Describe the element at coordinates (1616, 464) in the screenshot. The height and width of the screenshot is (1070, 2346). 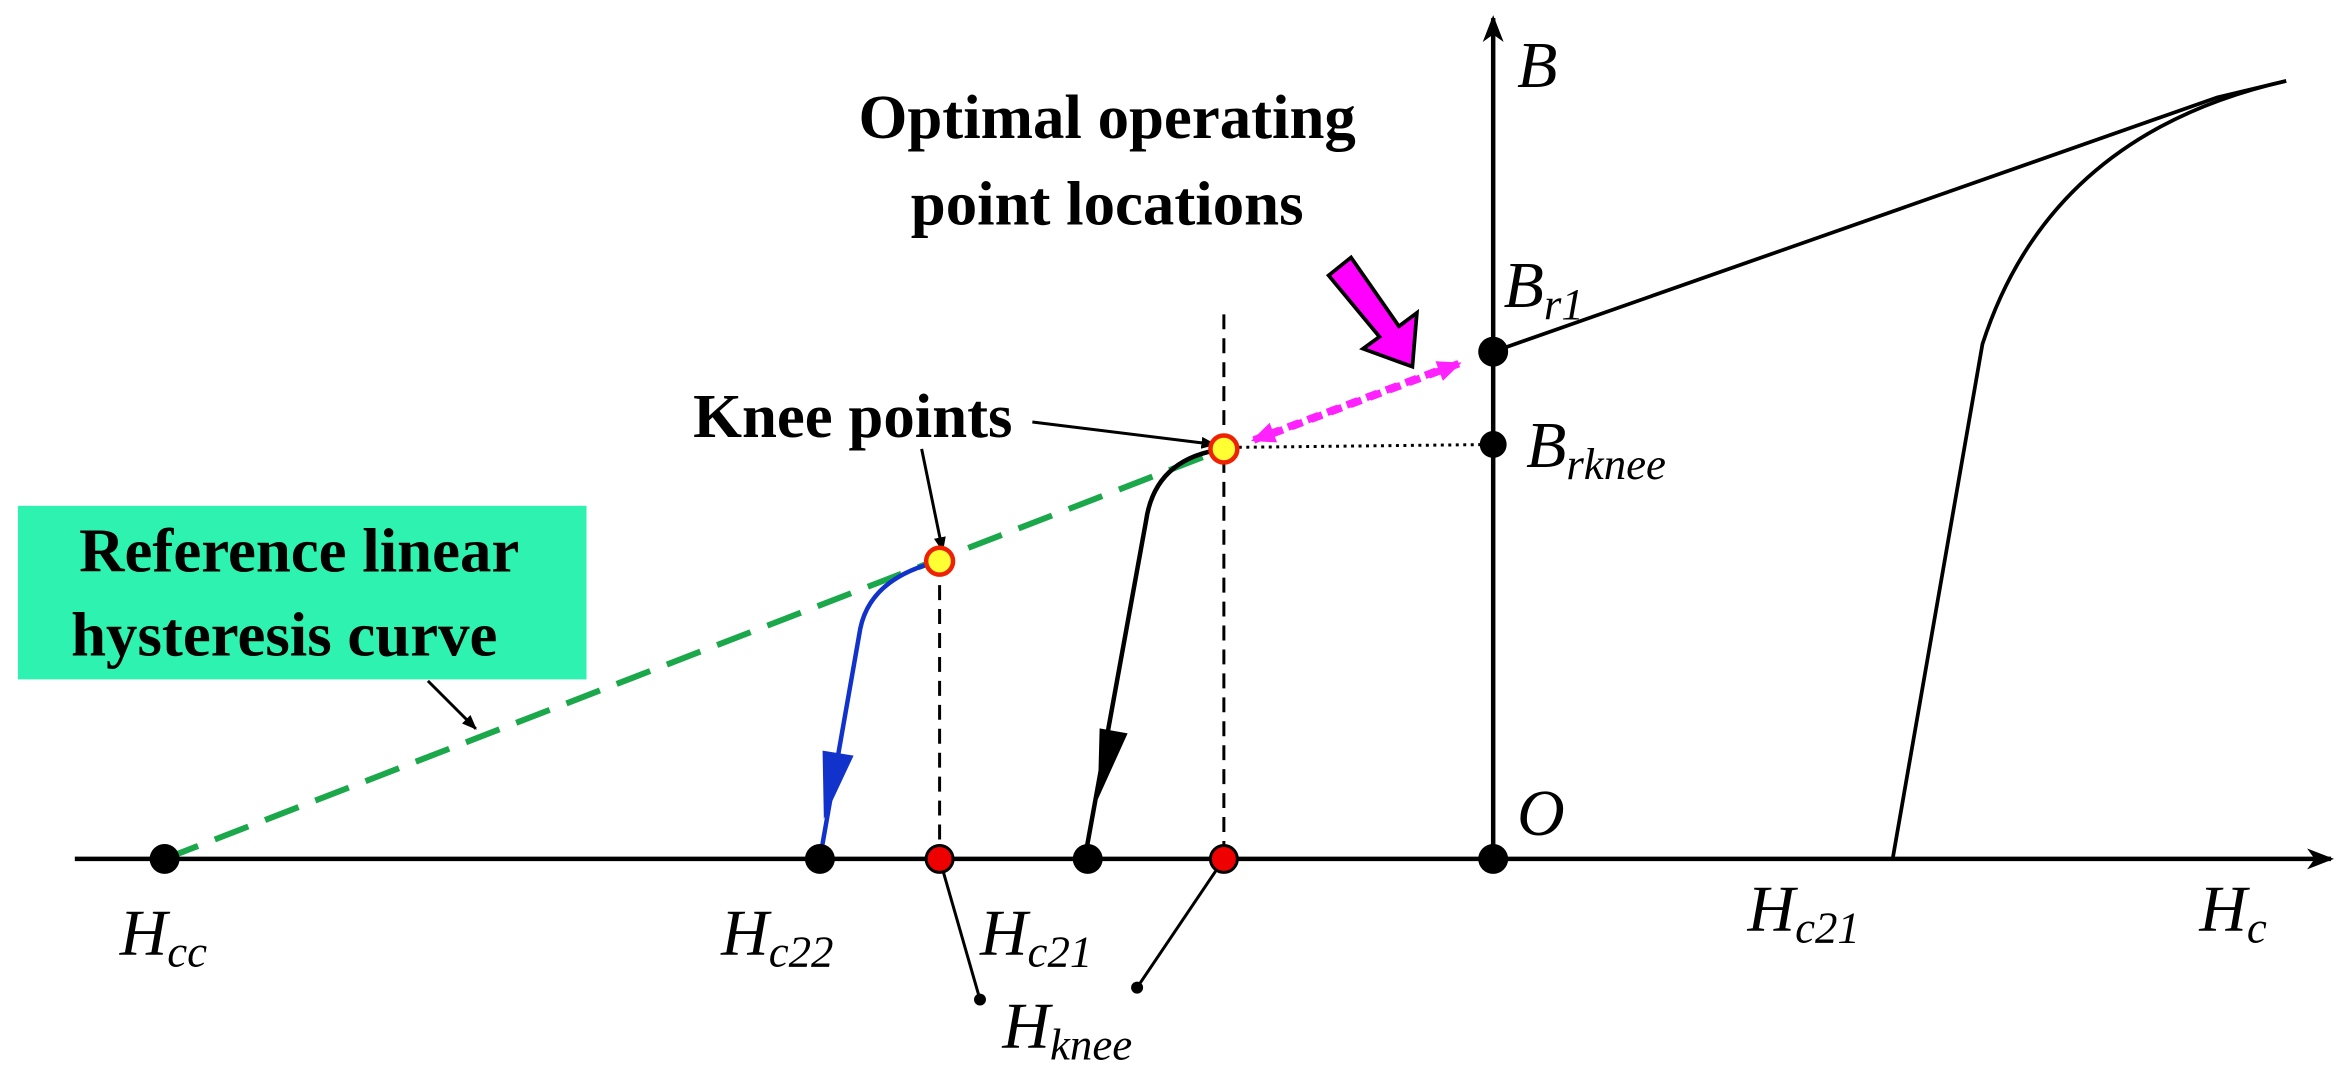
I see `symbol-sub: rknee` at that location.